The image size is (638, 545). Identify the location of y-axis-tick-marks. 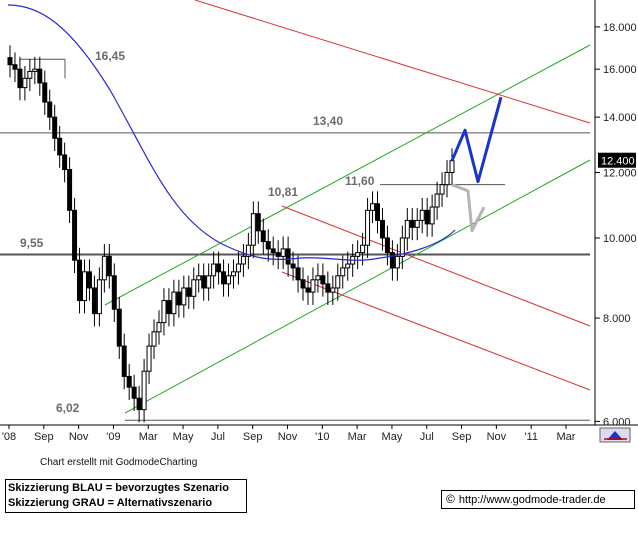
(597, 224).